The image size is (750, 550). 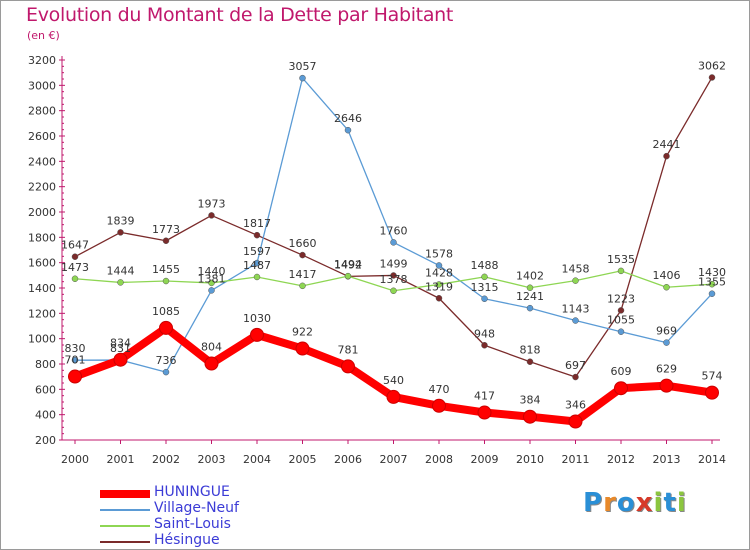 I want to click on data-label: 1085, so click(x=166, y=311).